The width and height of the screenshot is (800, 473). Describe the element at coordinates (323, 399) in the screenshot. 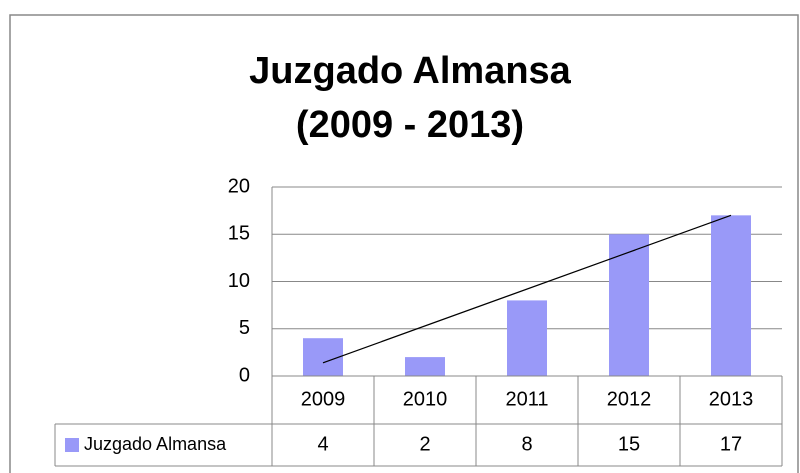

I see `x-tick-label: 2009` at that location.